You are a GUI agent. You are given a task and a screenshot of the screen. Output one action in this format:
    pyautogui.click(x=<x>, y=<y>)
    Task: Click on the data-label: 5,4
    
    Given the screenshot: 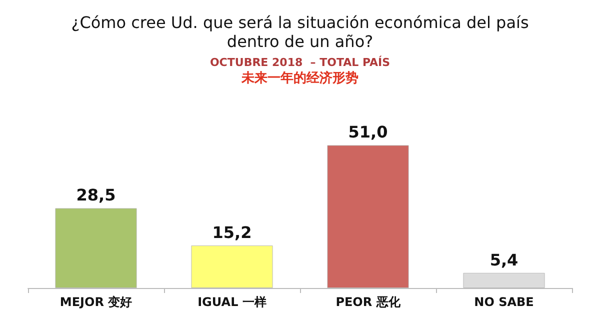 What is the action you would take?
    pyautogui.click(x=504, y=260)
    